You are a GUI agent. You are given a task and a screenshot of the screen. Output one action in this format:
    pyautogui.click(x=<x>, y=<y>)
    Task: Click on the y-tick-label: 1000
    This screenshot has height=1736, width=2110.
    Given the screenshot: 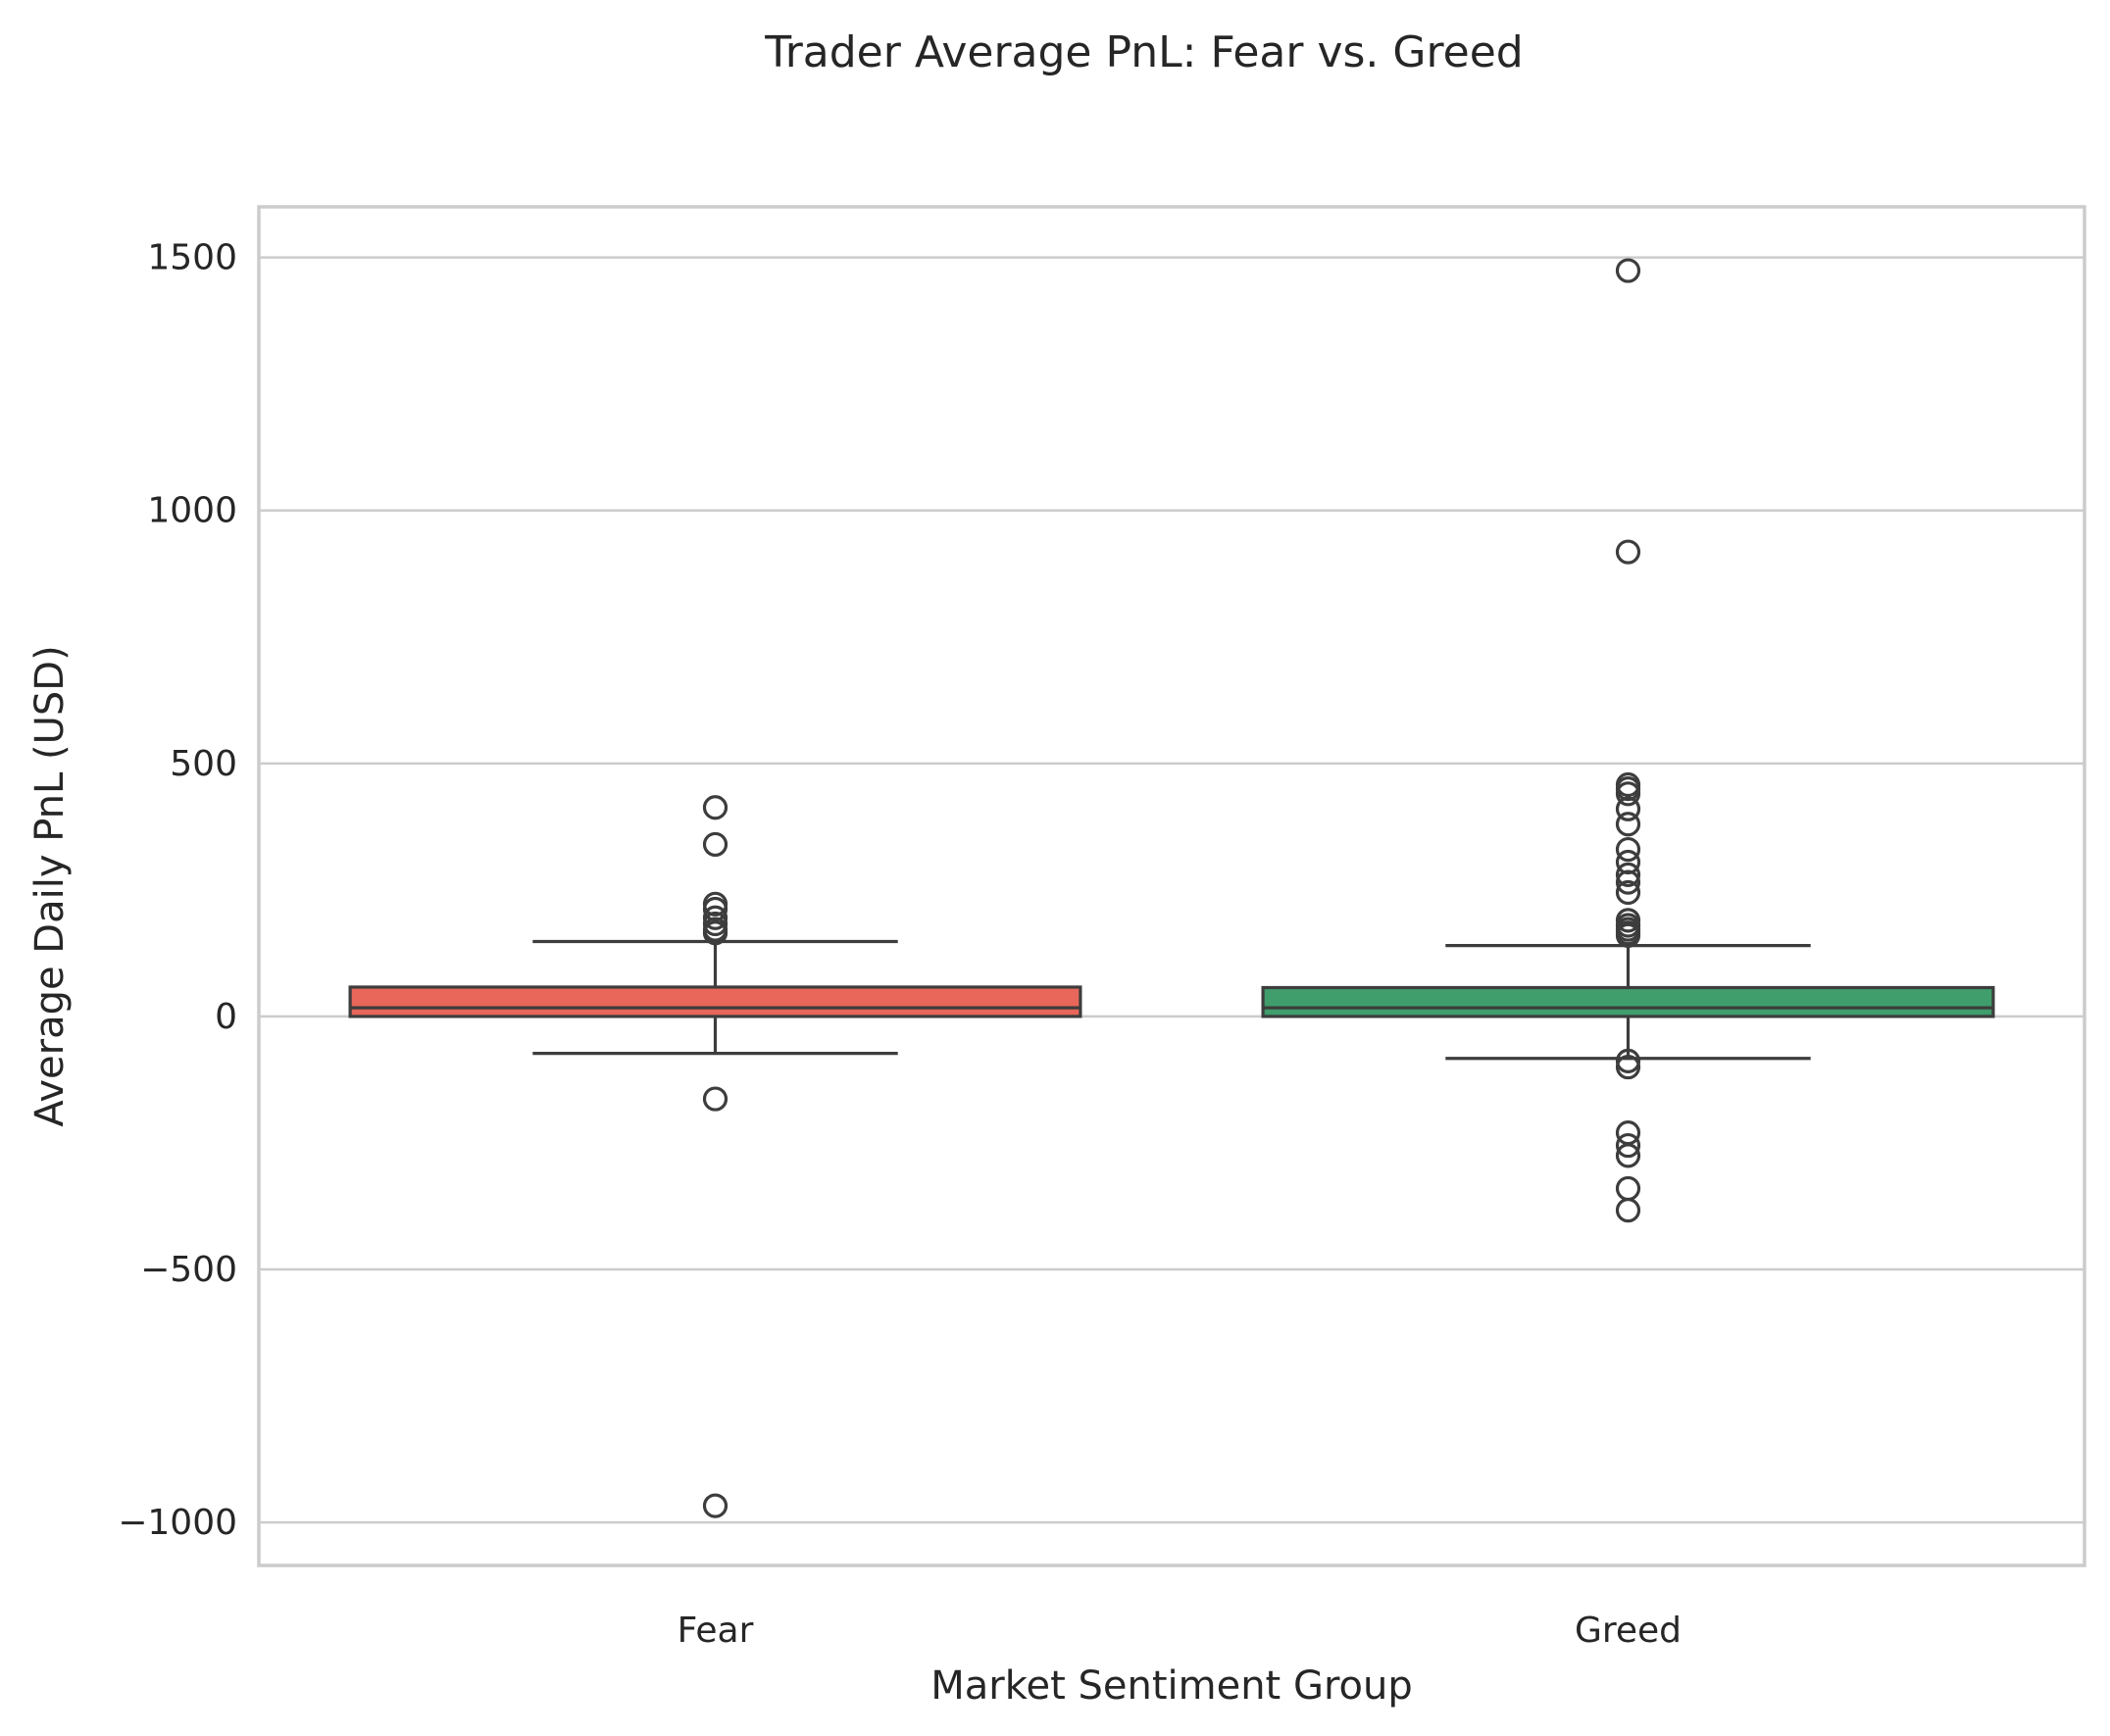 What is the action you would take?
    pyautogui.click(x=192, y=511)
    